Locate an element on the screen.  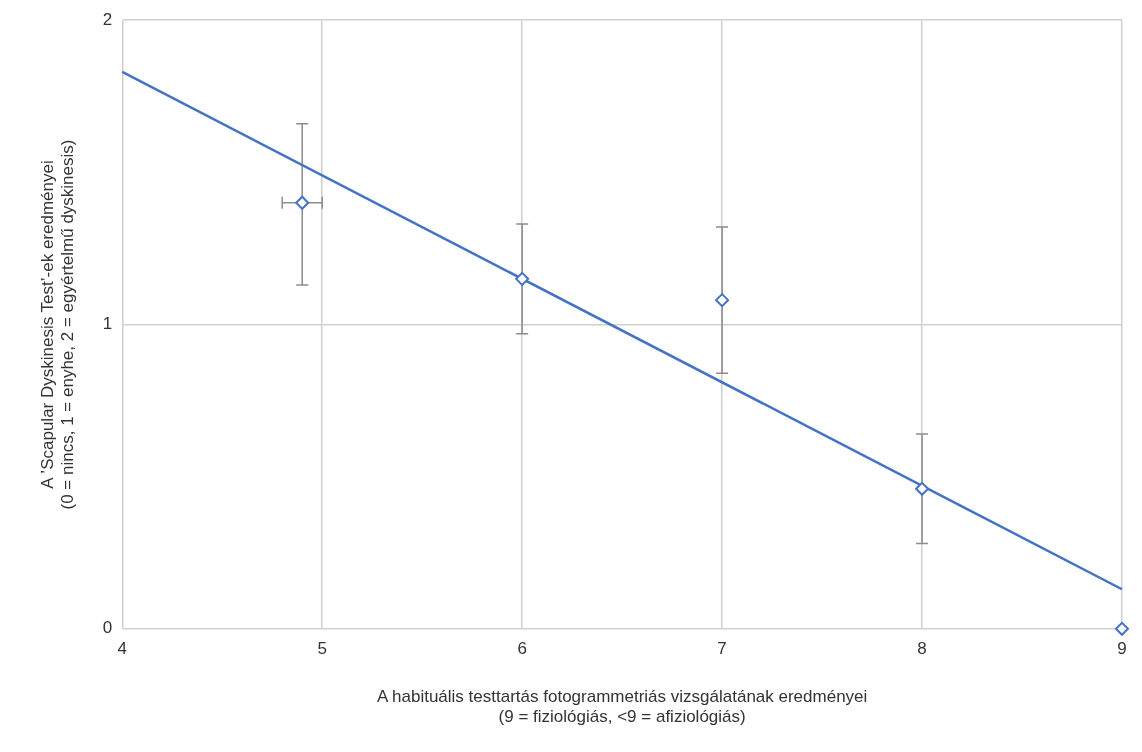
x-tick-label: 6 is located at coordinates (522, 648).